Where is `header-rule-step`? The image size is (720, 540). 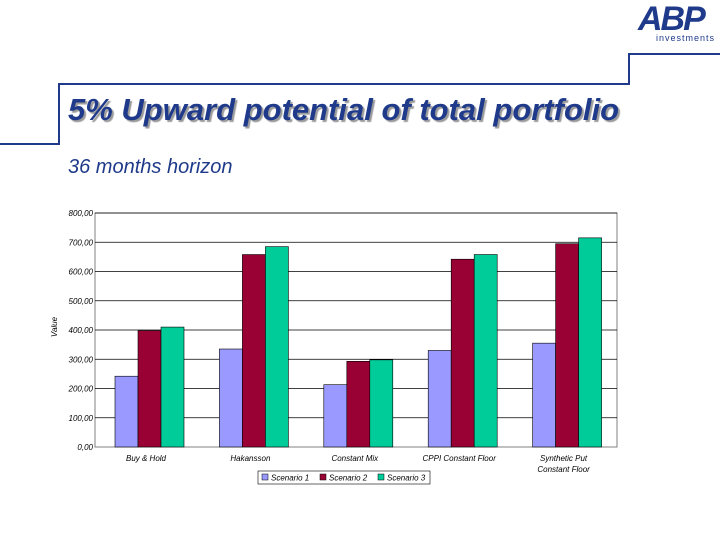 header-rule-step is located at coordinates (629, 69).